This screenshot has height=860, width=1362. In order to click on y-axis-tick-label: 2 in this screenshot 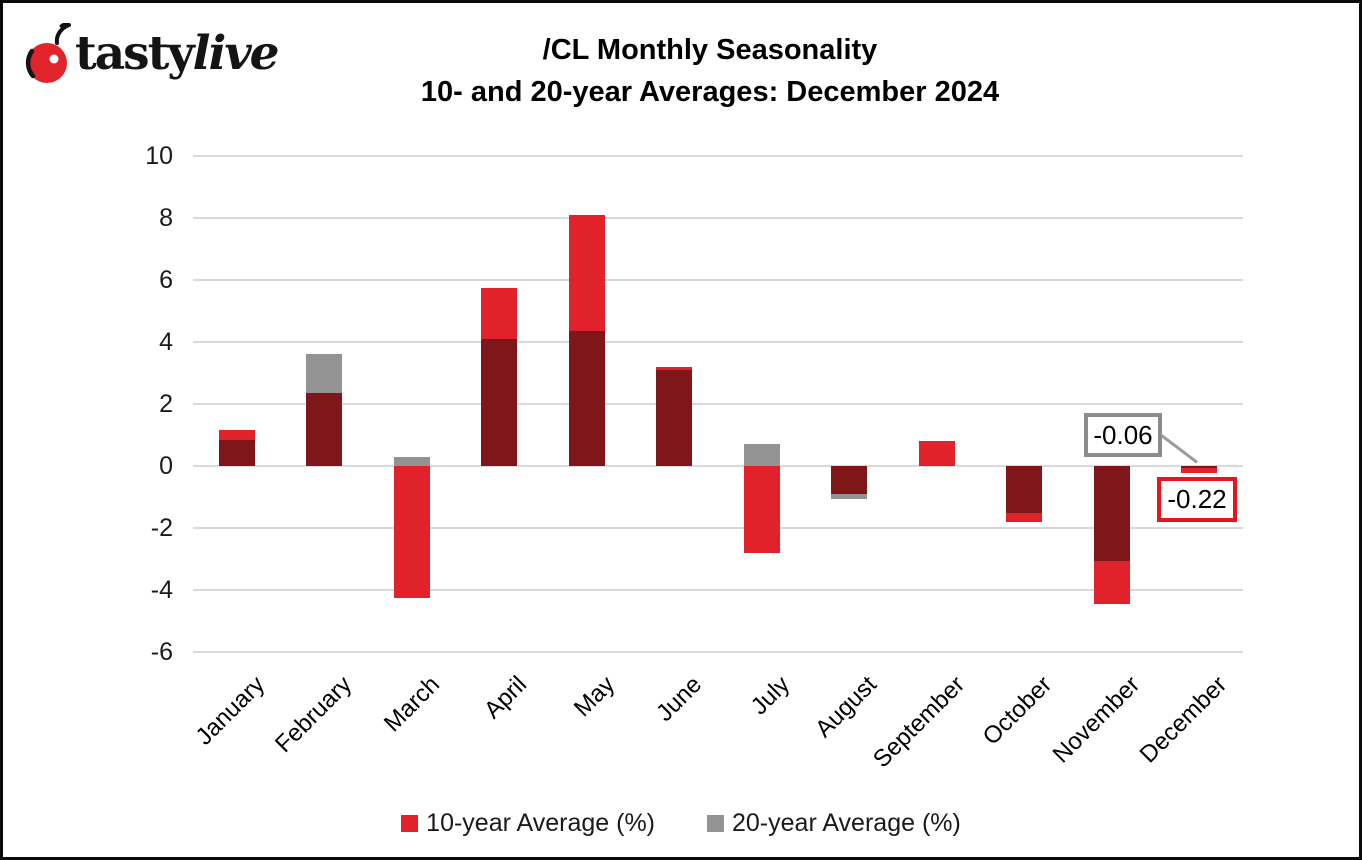, I will do `click(166, 404)`.